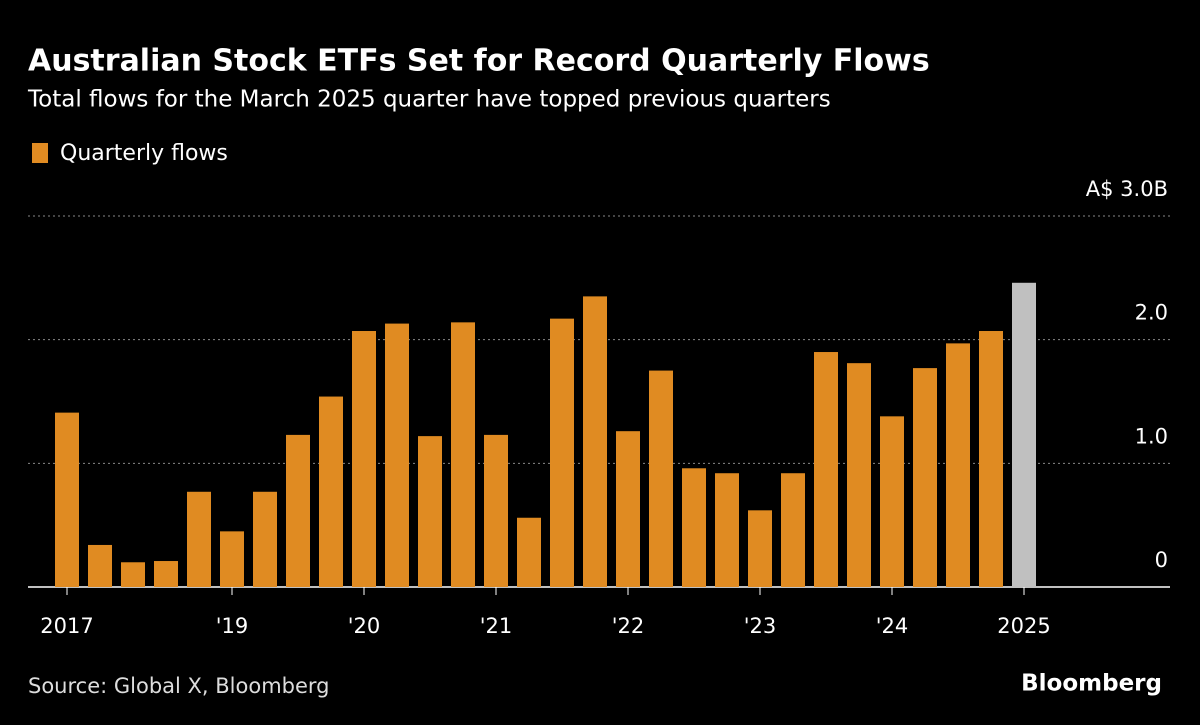 This screenshot has width=1200, height=725. What do you see at coordinates (628, 626) in the screenshot?
I see `x-tick-label: '22` at bounding box center [628, 626].